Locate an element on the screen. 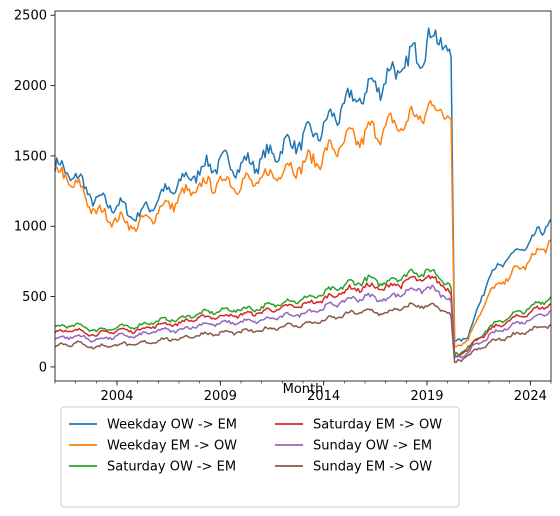 Image resolution: width=560 pixels, height=516 pixels. legend-entry: Saturday EM -> OW is located at coordinates (377, 425).